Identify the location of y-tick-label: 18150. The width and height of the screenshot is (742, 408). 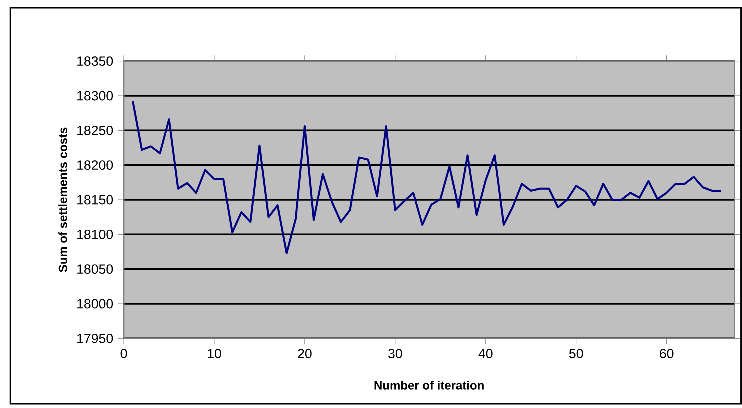
(96, 200).